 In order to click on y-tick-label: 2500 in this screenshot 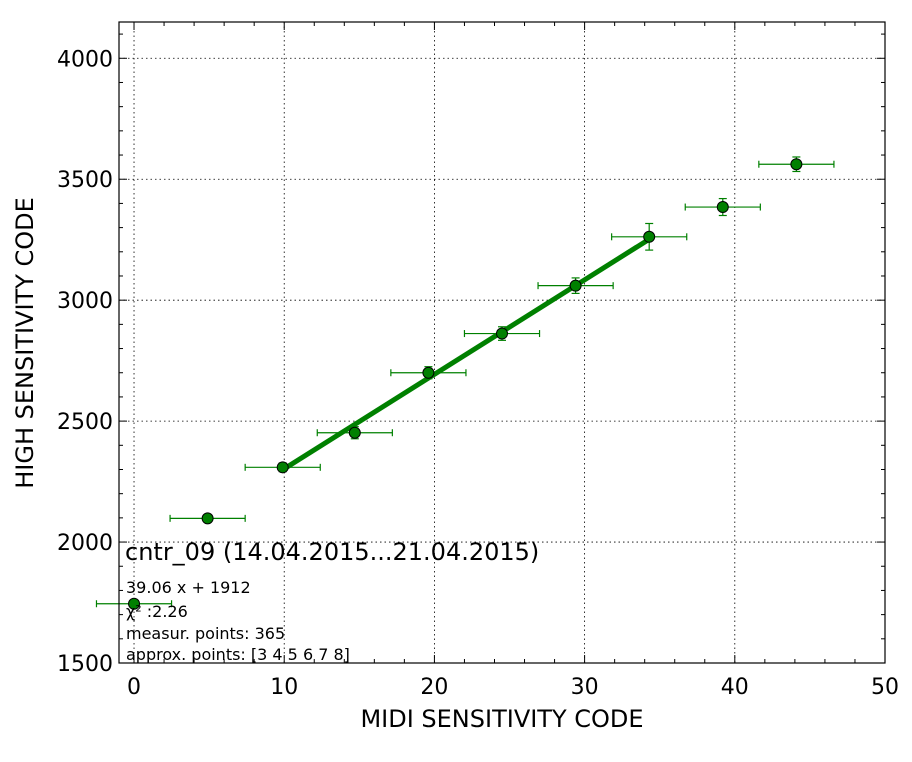, I will do `click(85, 422)`.